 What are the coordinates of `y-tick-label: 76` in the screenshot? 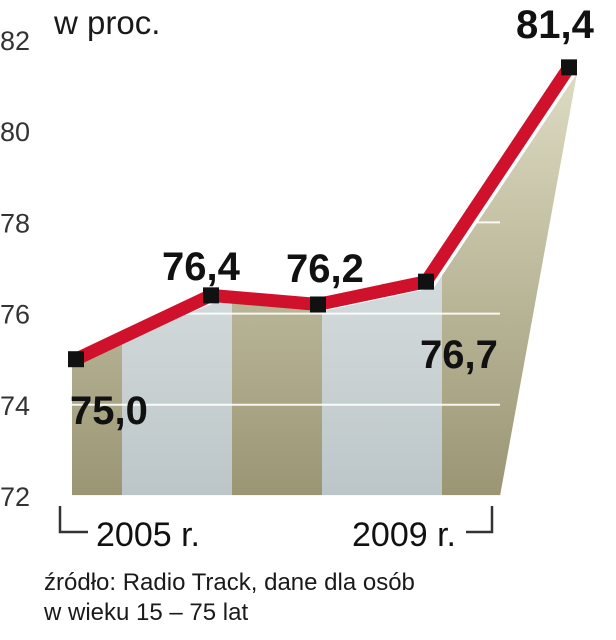 It's located at (15, 315).